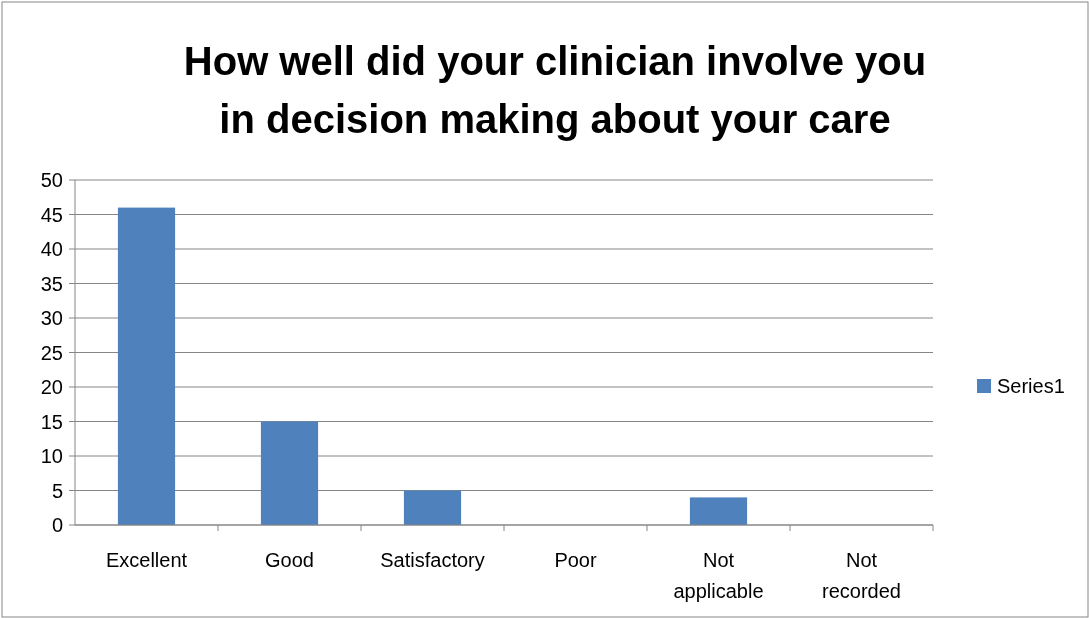 This screenshot has height=618, width=1089. I want to click on x-tick-label: Not applicable, so click(718, 575).